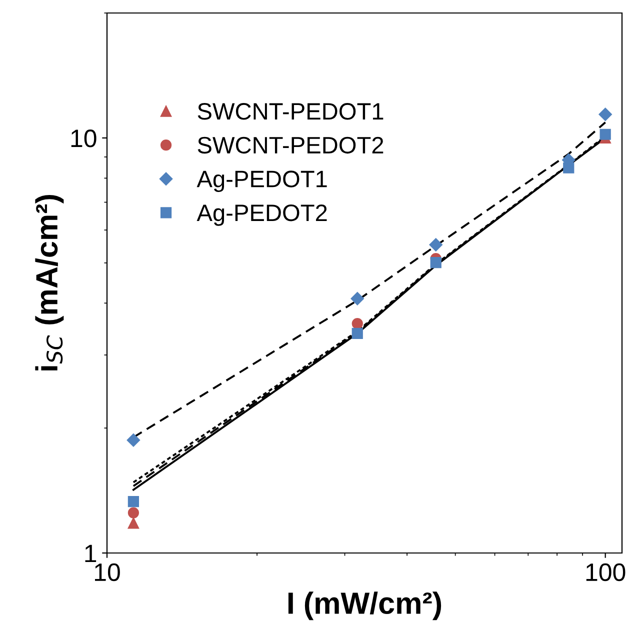  I want to click on legend-label: SWCNT-PEDOT1, so click(291, 111).